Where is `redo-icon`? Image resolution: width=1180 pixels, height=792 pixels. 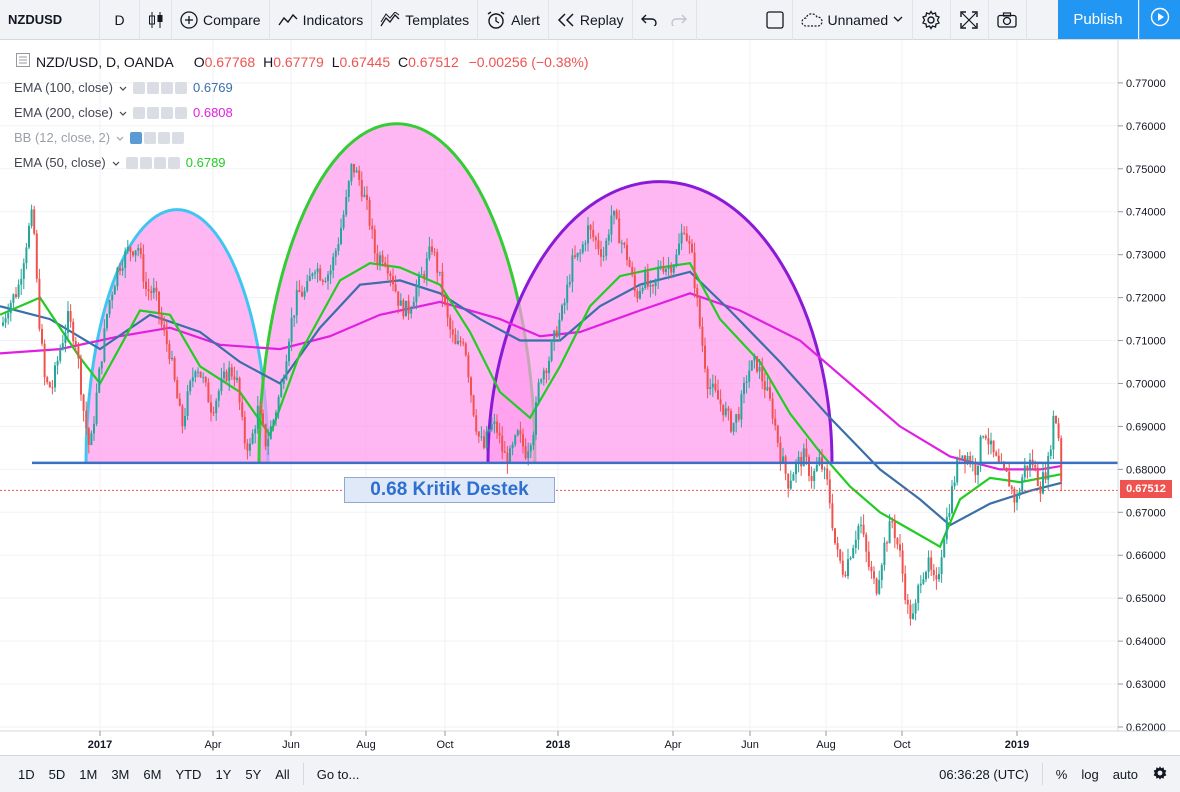 redo-icon is located at coordinates (678, 20).